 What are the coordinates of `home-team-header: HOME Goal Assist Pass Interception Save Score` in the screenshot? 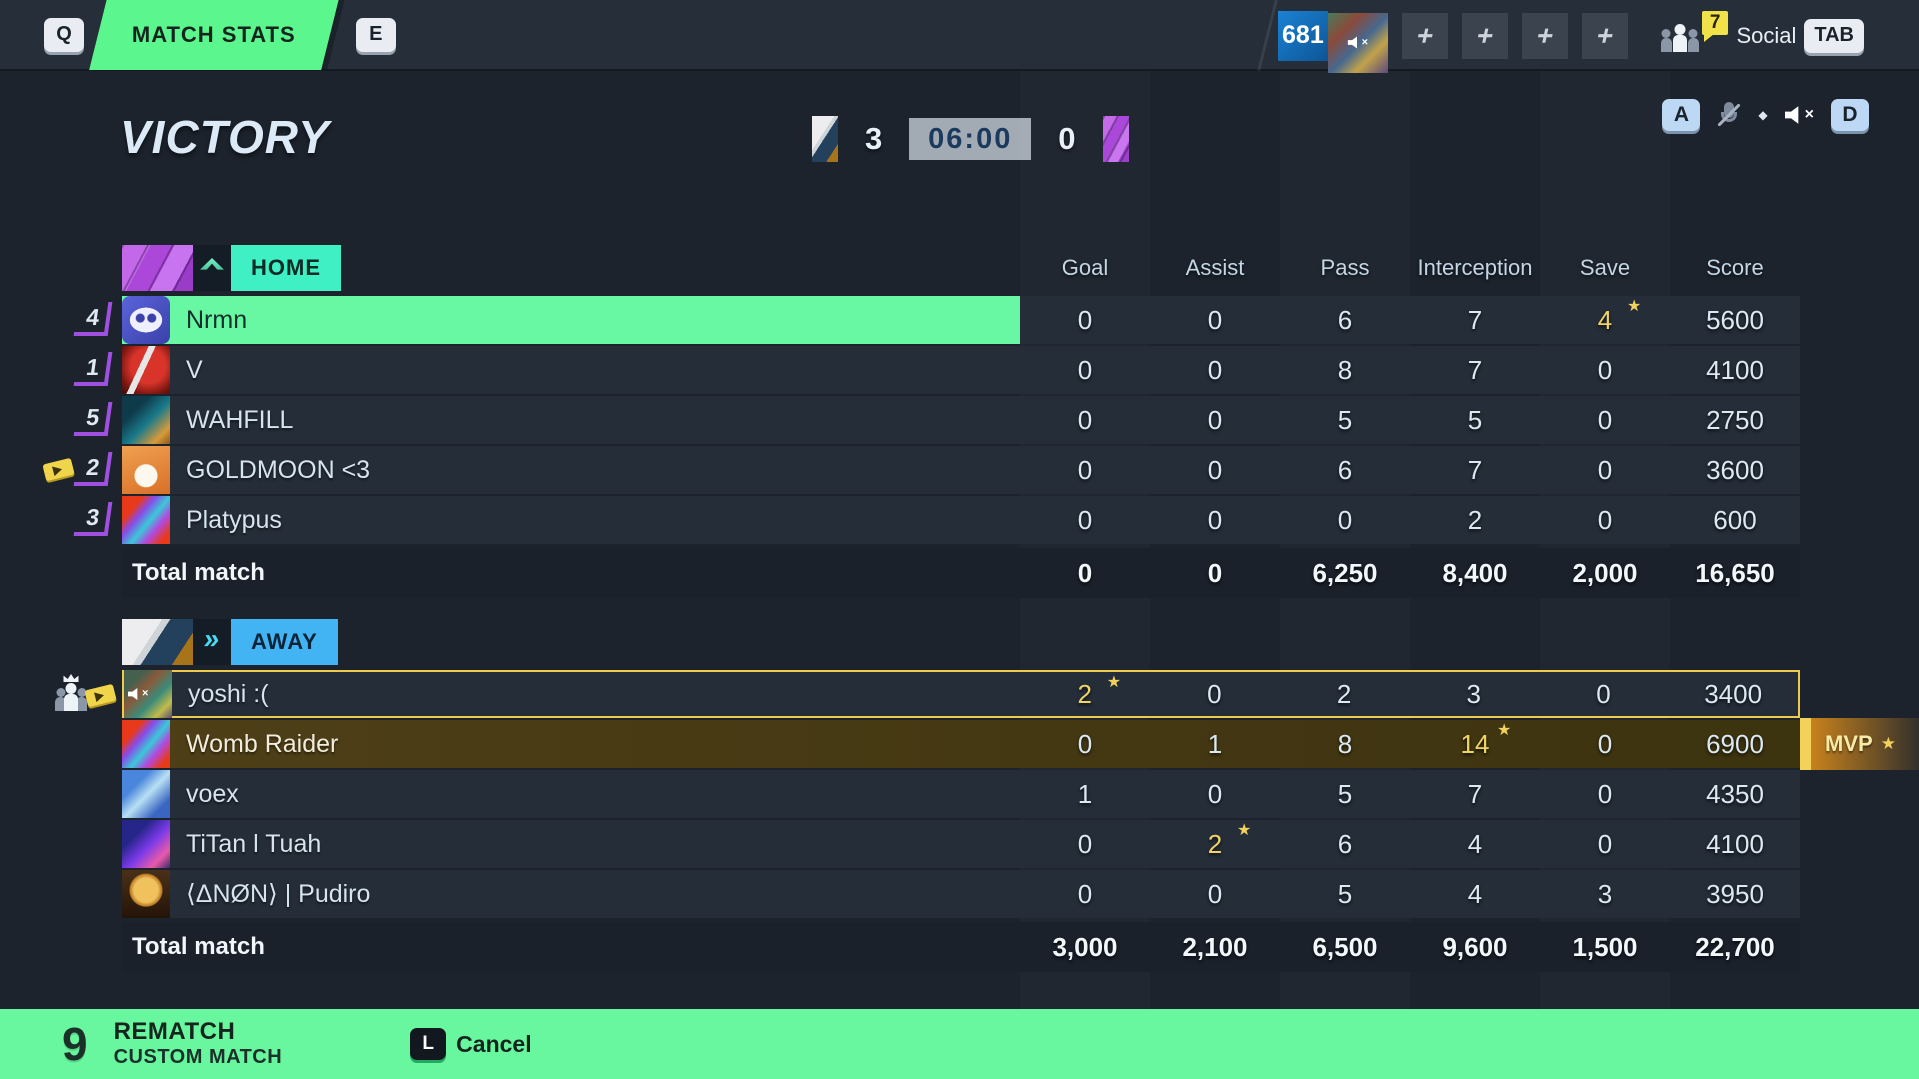 It's located at (961, 268).